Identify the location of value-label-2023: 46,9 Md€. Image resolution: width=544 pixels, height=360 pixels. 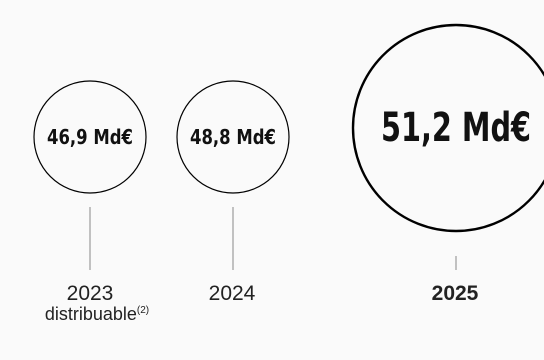
(90, 137).